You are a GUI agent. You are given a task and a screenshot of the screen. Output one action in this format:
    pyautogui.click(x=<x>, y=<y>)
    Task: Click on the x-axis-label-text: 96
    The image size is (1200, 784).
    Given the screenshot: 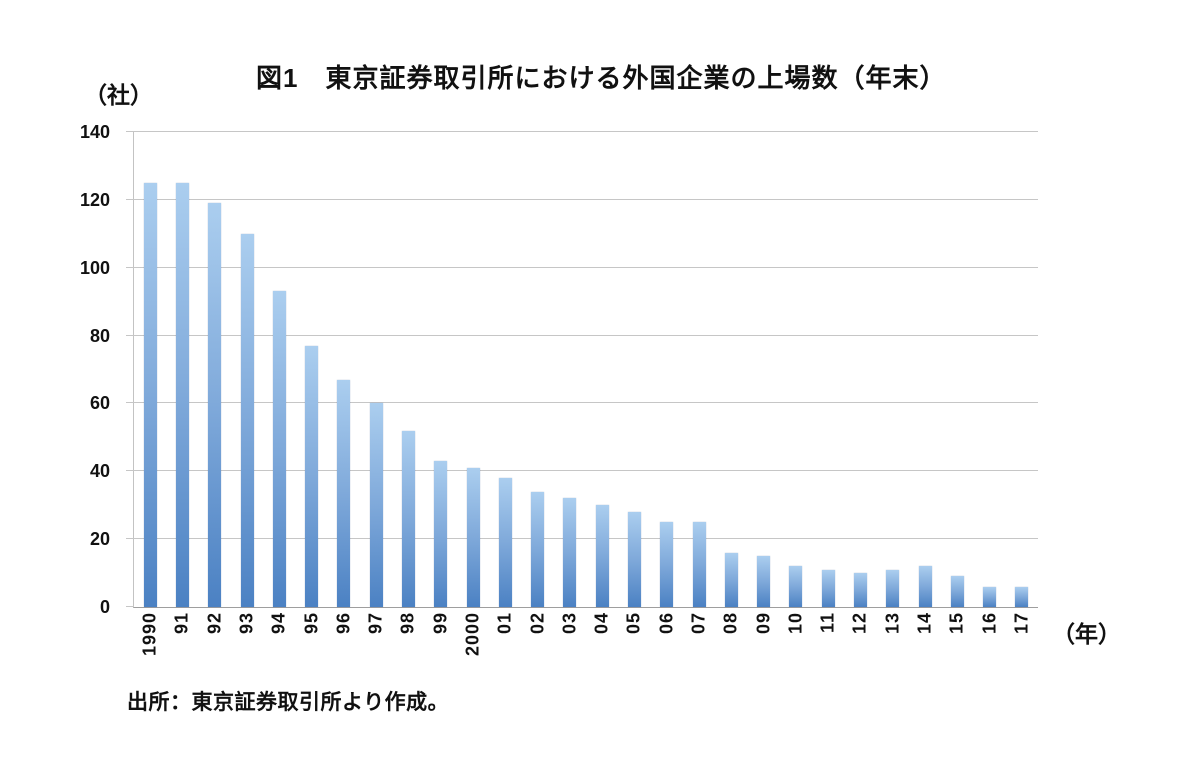 What is the action you would take?
    pyautogui.click(x=343, y=623)
    